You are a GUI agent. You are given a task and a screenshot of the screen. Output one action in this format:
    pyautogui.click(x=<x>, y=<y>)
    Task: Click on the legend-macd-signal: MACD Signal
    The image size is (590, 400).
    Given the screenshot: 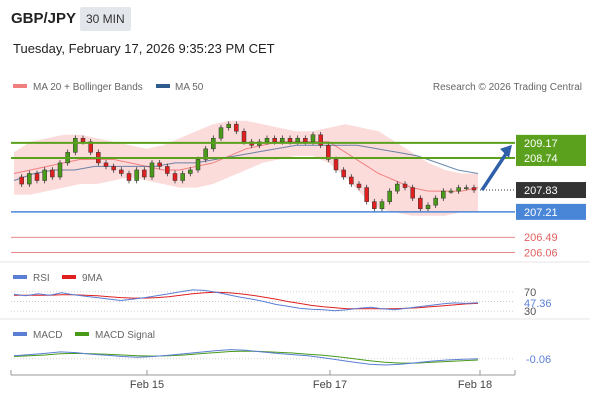 What is the action you would take?
    pyautogui.click(x=125, y=335)
    